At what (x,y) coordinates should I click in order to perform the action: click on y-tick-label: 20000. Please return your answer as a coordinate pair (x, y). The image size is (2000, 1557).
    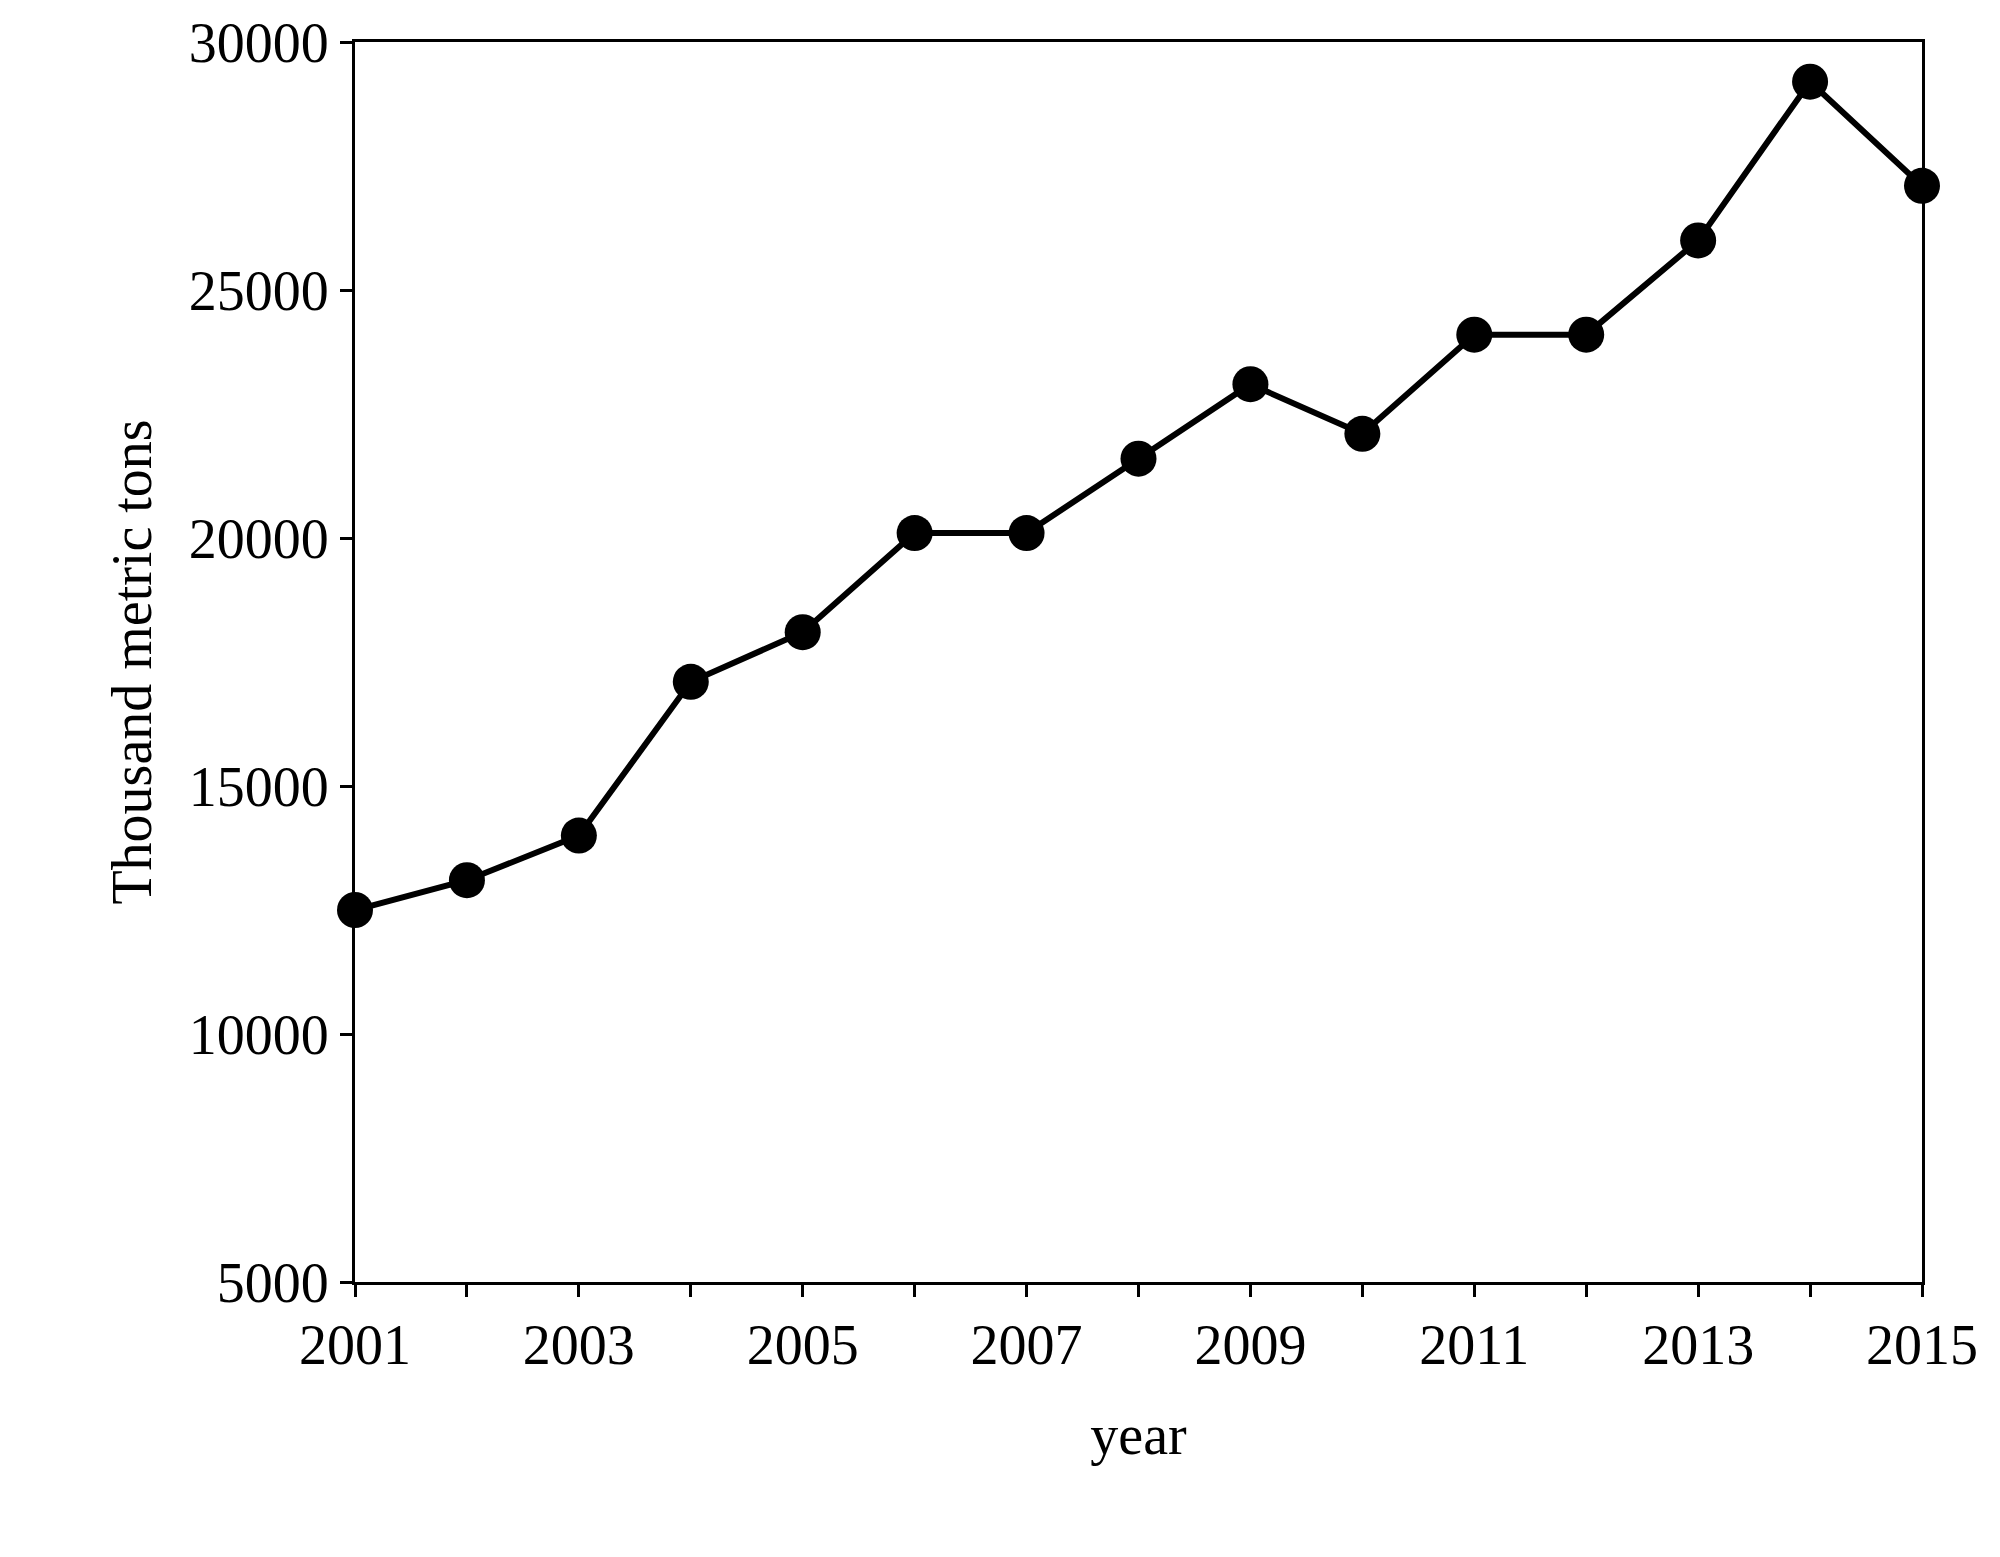
    Looking at the image, I should click on (258, 538).